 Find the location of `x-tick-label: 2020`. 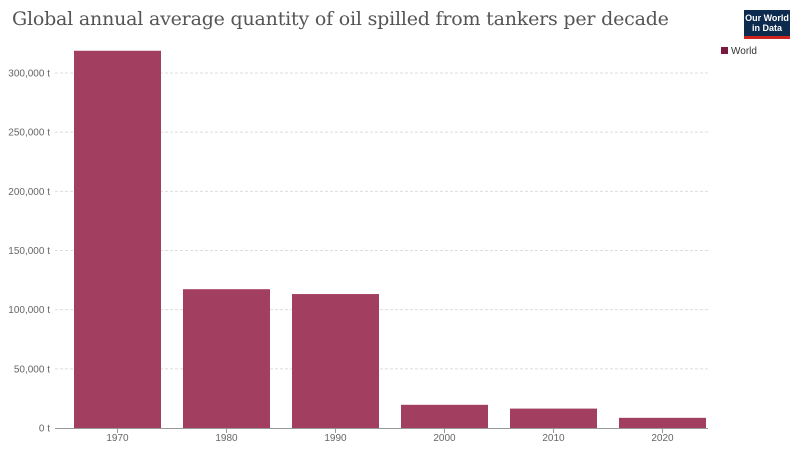

x-tick-label: 2020 is located at coordinates (662, 438).